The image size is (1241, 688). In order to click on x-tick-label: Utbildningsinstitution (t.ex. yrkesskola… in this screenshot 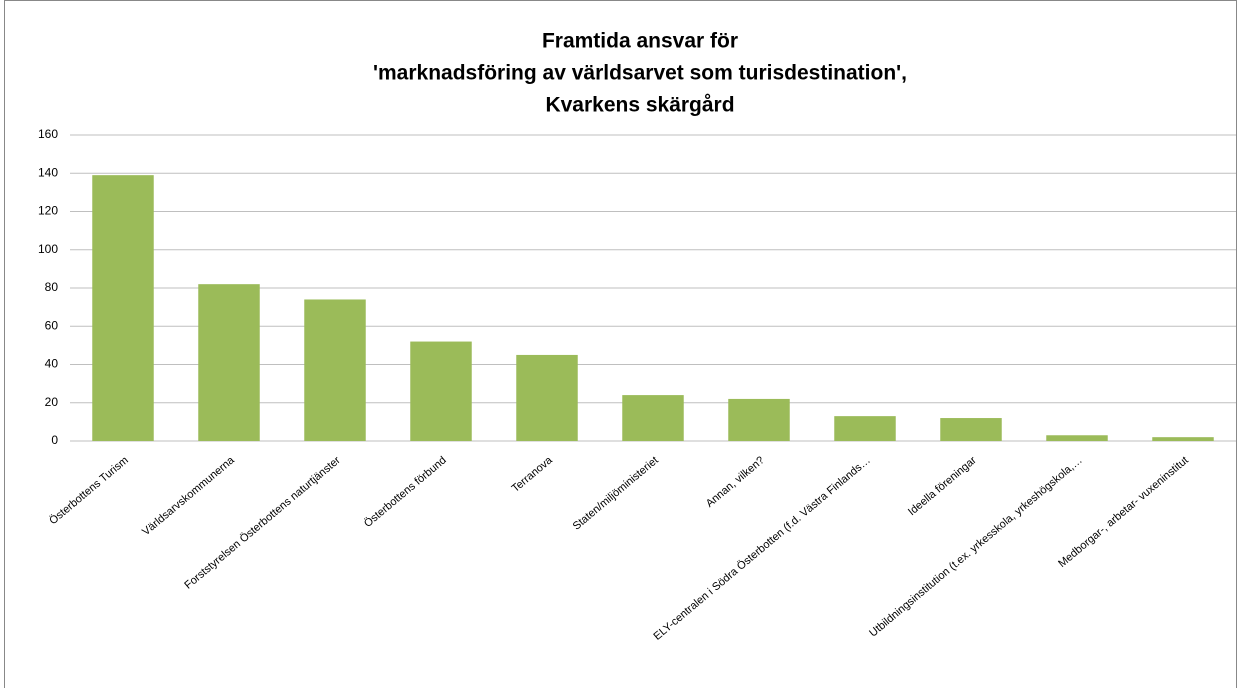, I will do `click(976, 546)`.